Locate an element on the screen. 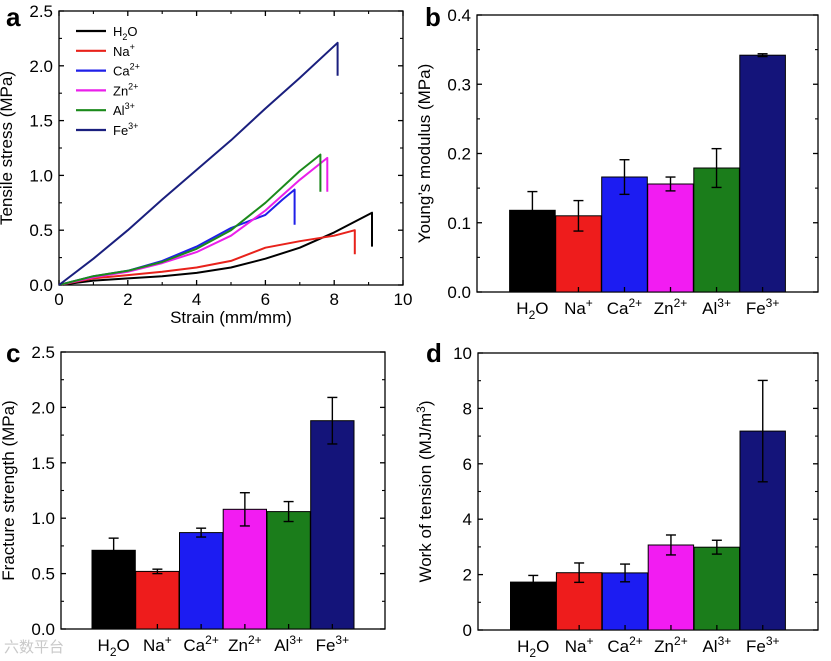 The image size is (831, 661). x-tick-label: 4 is located at coordinates (196, 299).